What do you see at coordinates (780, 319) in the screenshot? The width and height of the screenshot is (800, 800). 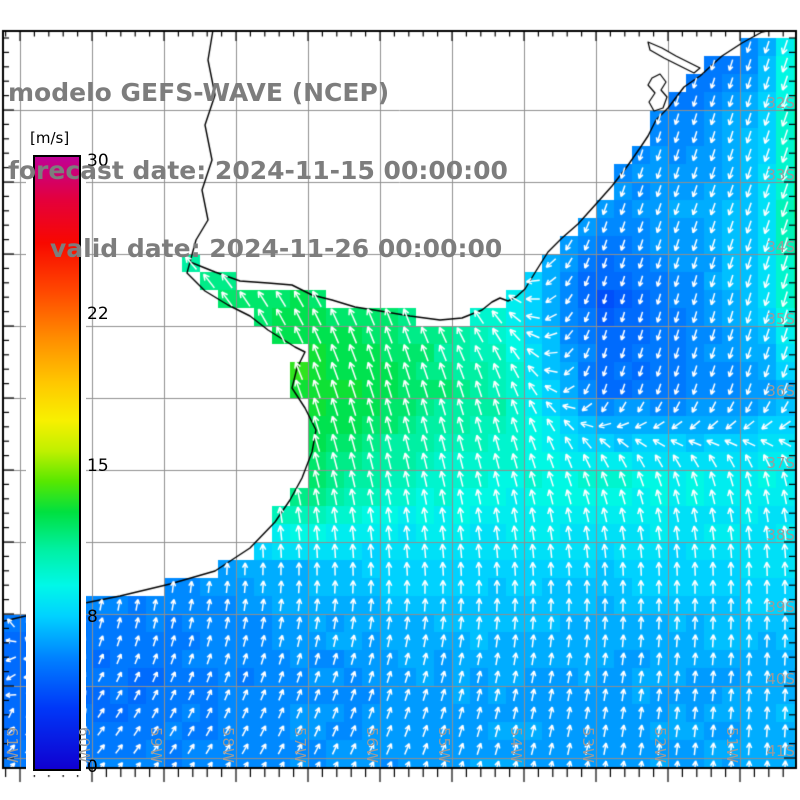 I see `lat-label-35S: 35S` at bounding box center [780, 319].